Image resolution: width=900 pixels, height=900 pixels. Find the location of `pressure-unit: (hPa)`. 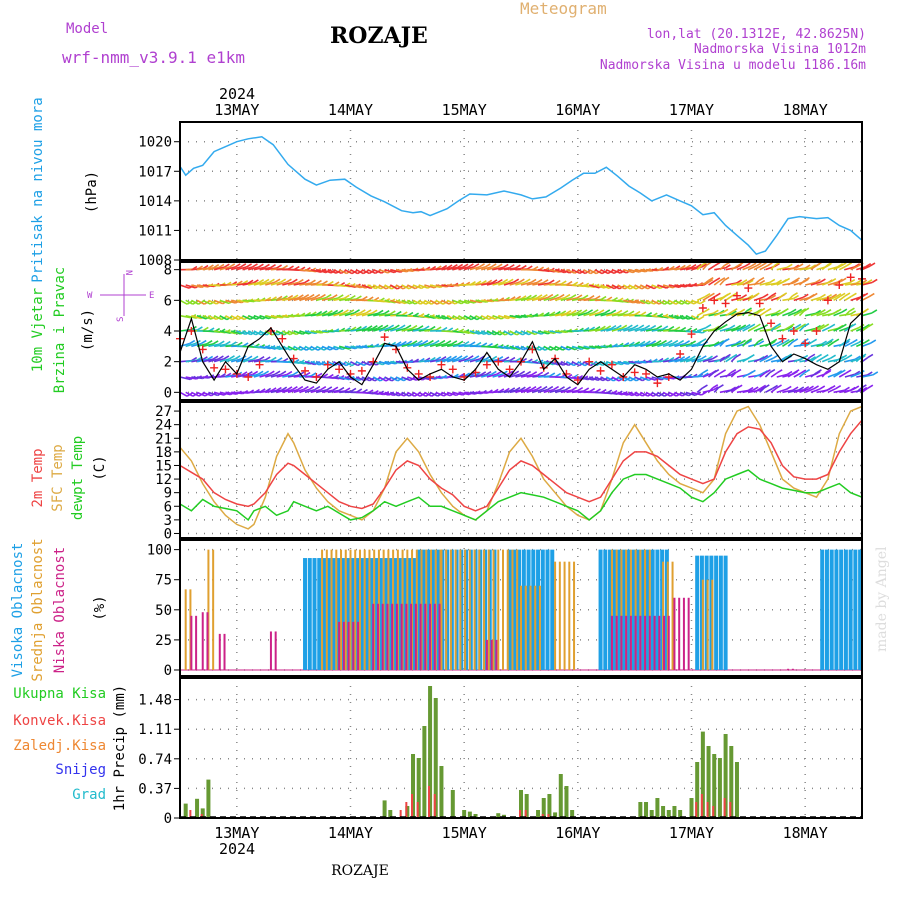

pressure-unit: (hPa) is located at coordinates (92, 192).